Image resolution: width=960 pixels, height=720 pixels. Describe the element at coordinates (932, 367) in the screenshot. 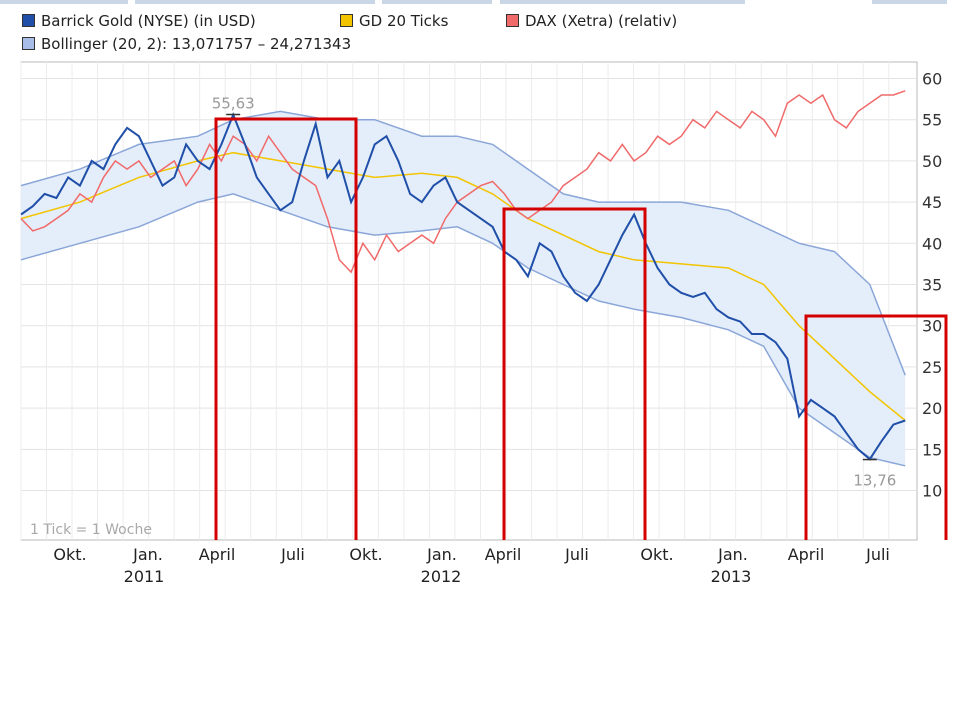

I see `y-tick-label: 25` at that location.